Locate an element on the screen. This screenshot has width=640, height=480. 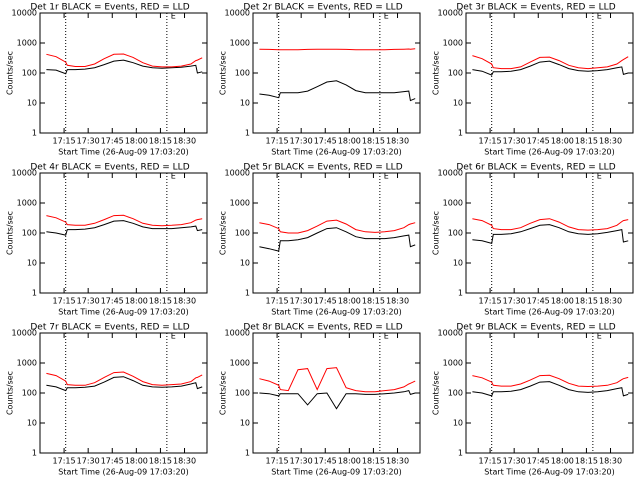
chart-title: Det 2r BLACK = Events, RED = LLD is located at coordinates (322, 8).